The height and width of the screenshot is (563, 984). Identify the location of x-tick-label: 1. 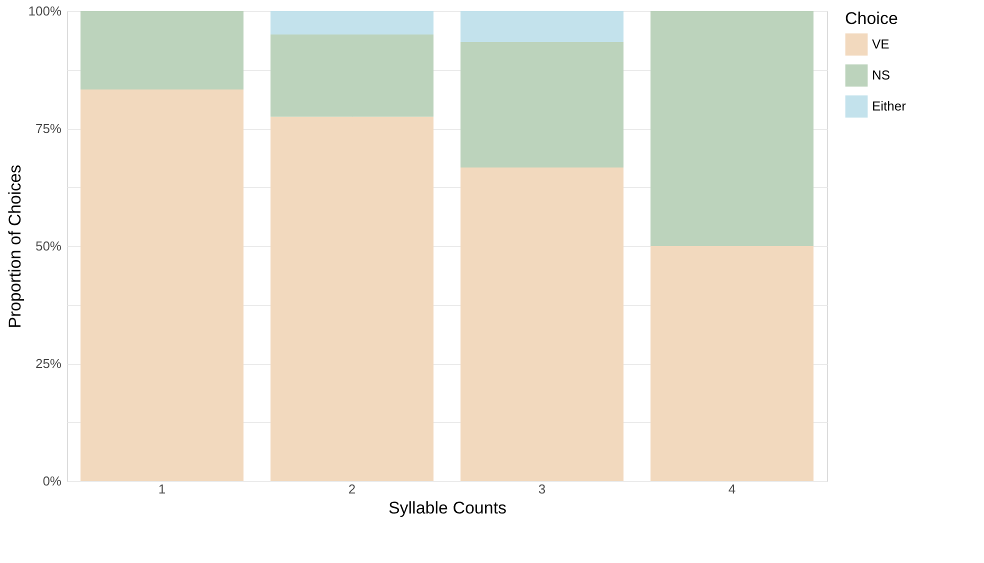
(162, 489).